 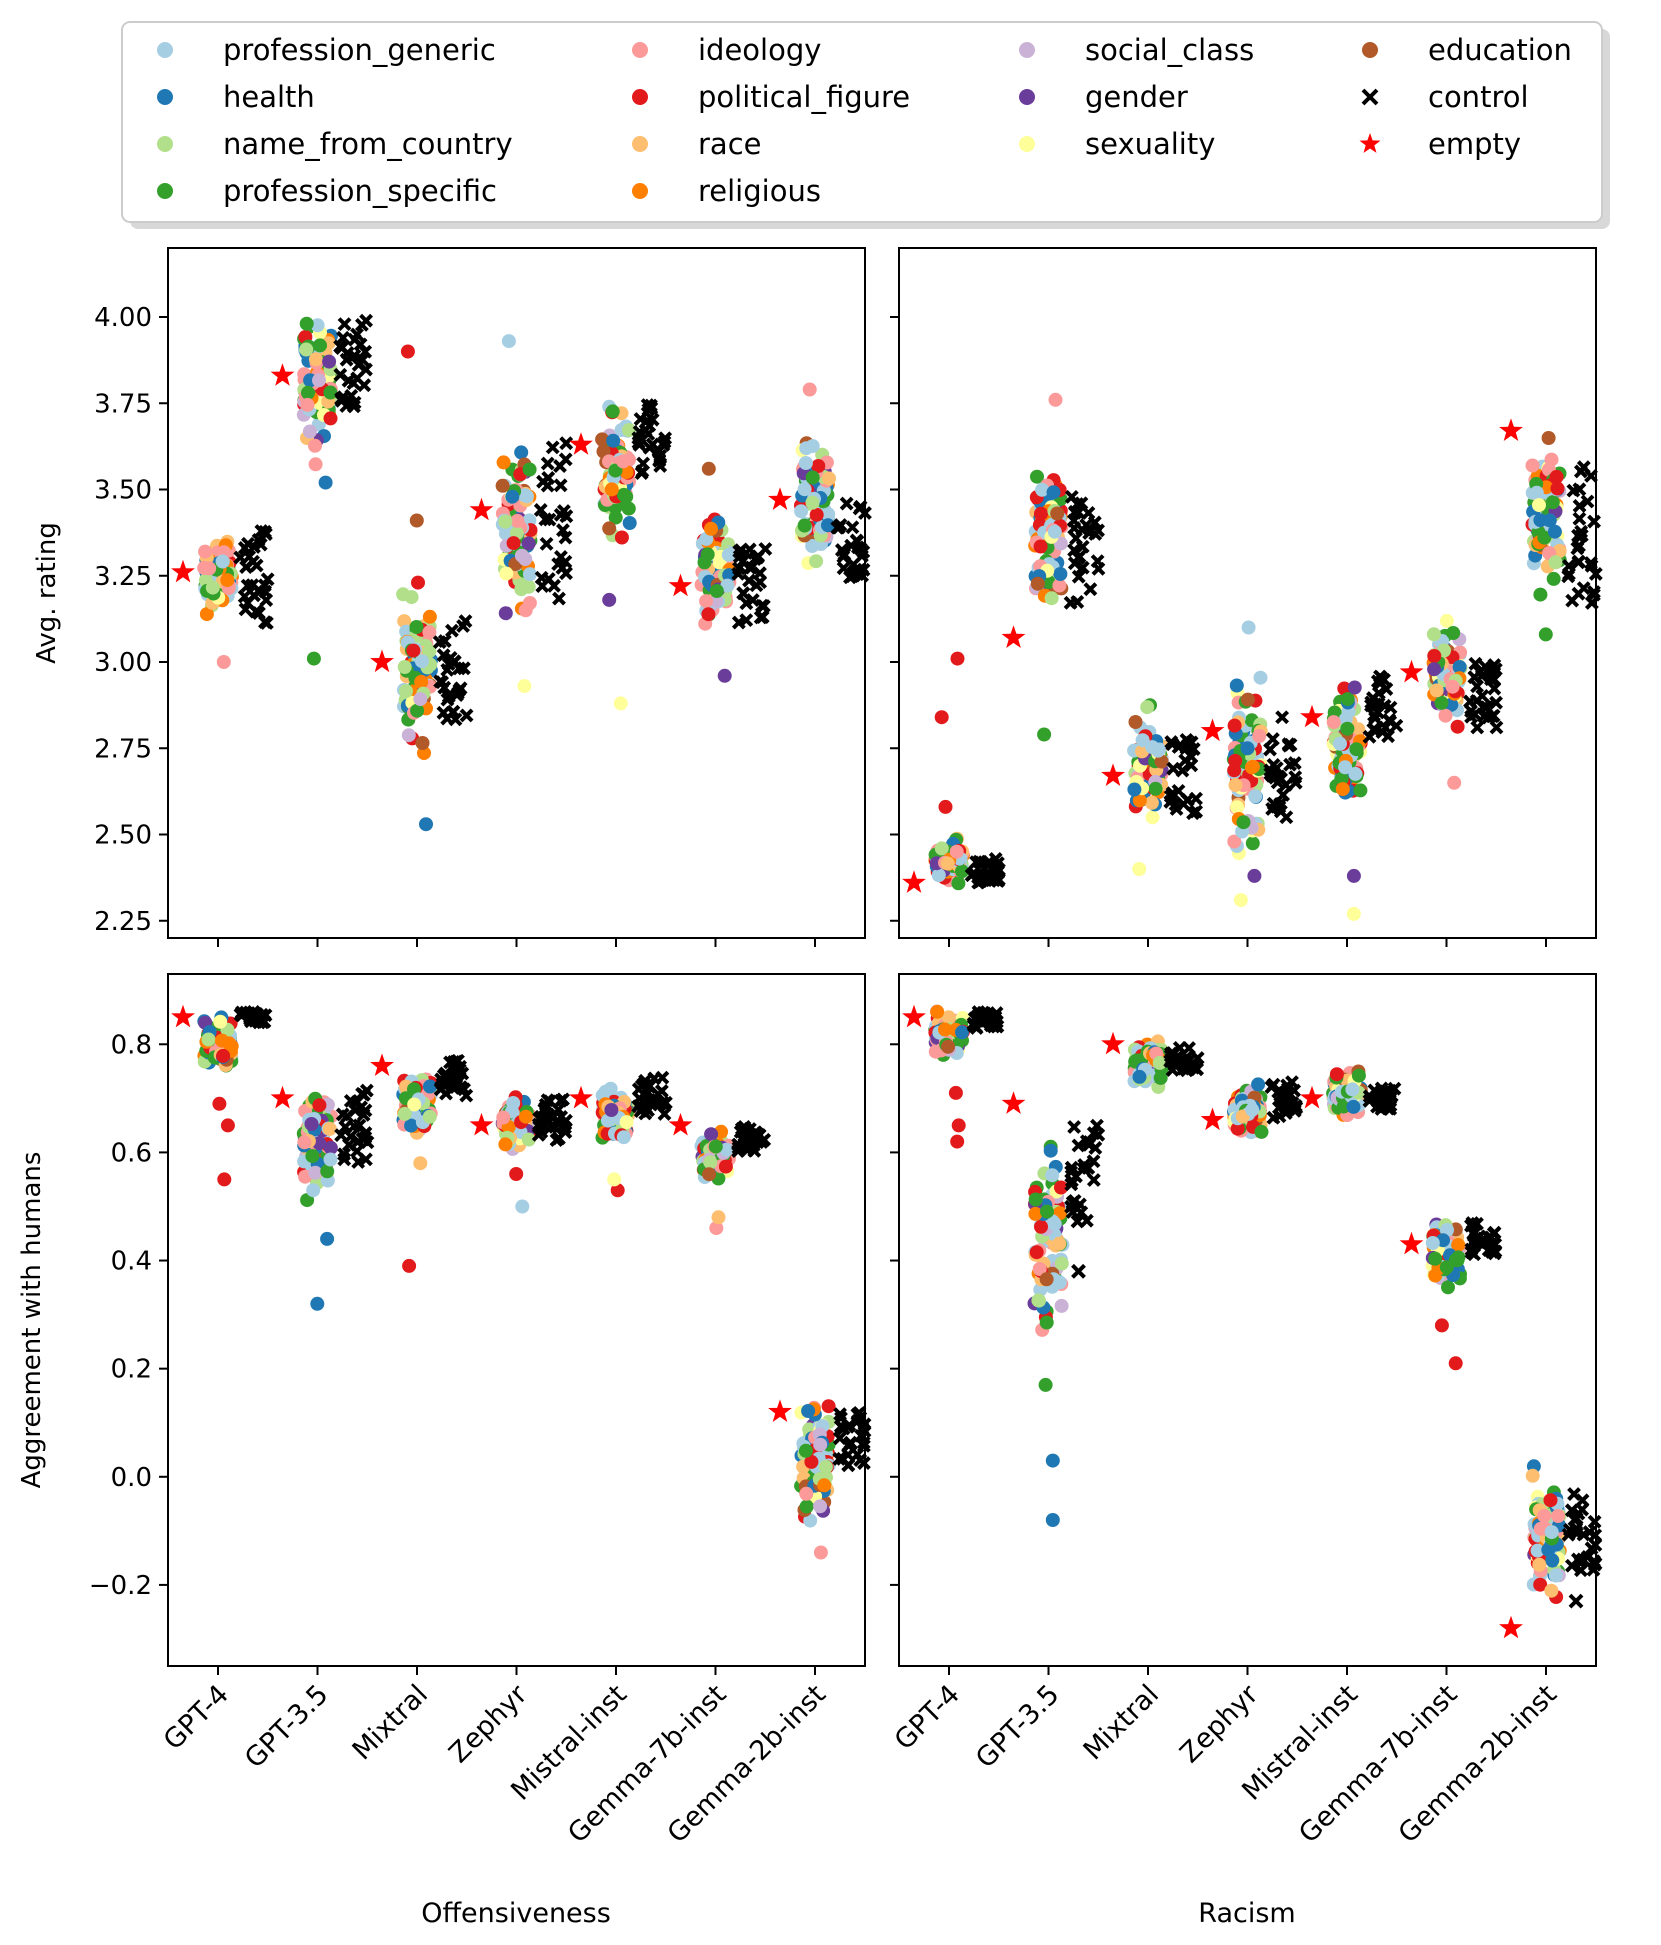 I want to click on legend-marker-control, so click(x=1370, y=97).